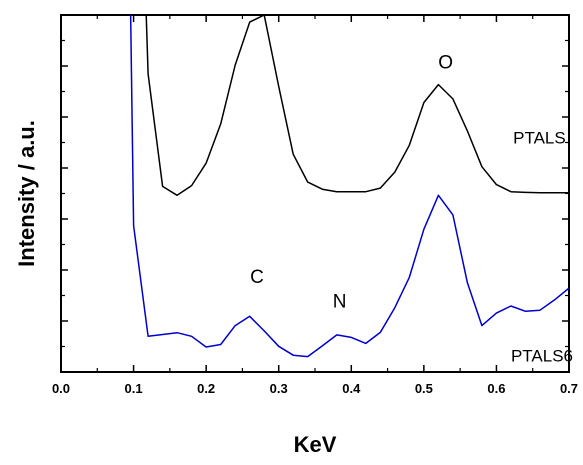 The width and height of the screenshot is (583, 465). I want to click on x-tick-label: 0.5, so click(424, 388).